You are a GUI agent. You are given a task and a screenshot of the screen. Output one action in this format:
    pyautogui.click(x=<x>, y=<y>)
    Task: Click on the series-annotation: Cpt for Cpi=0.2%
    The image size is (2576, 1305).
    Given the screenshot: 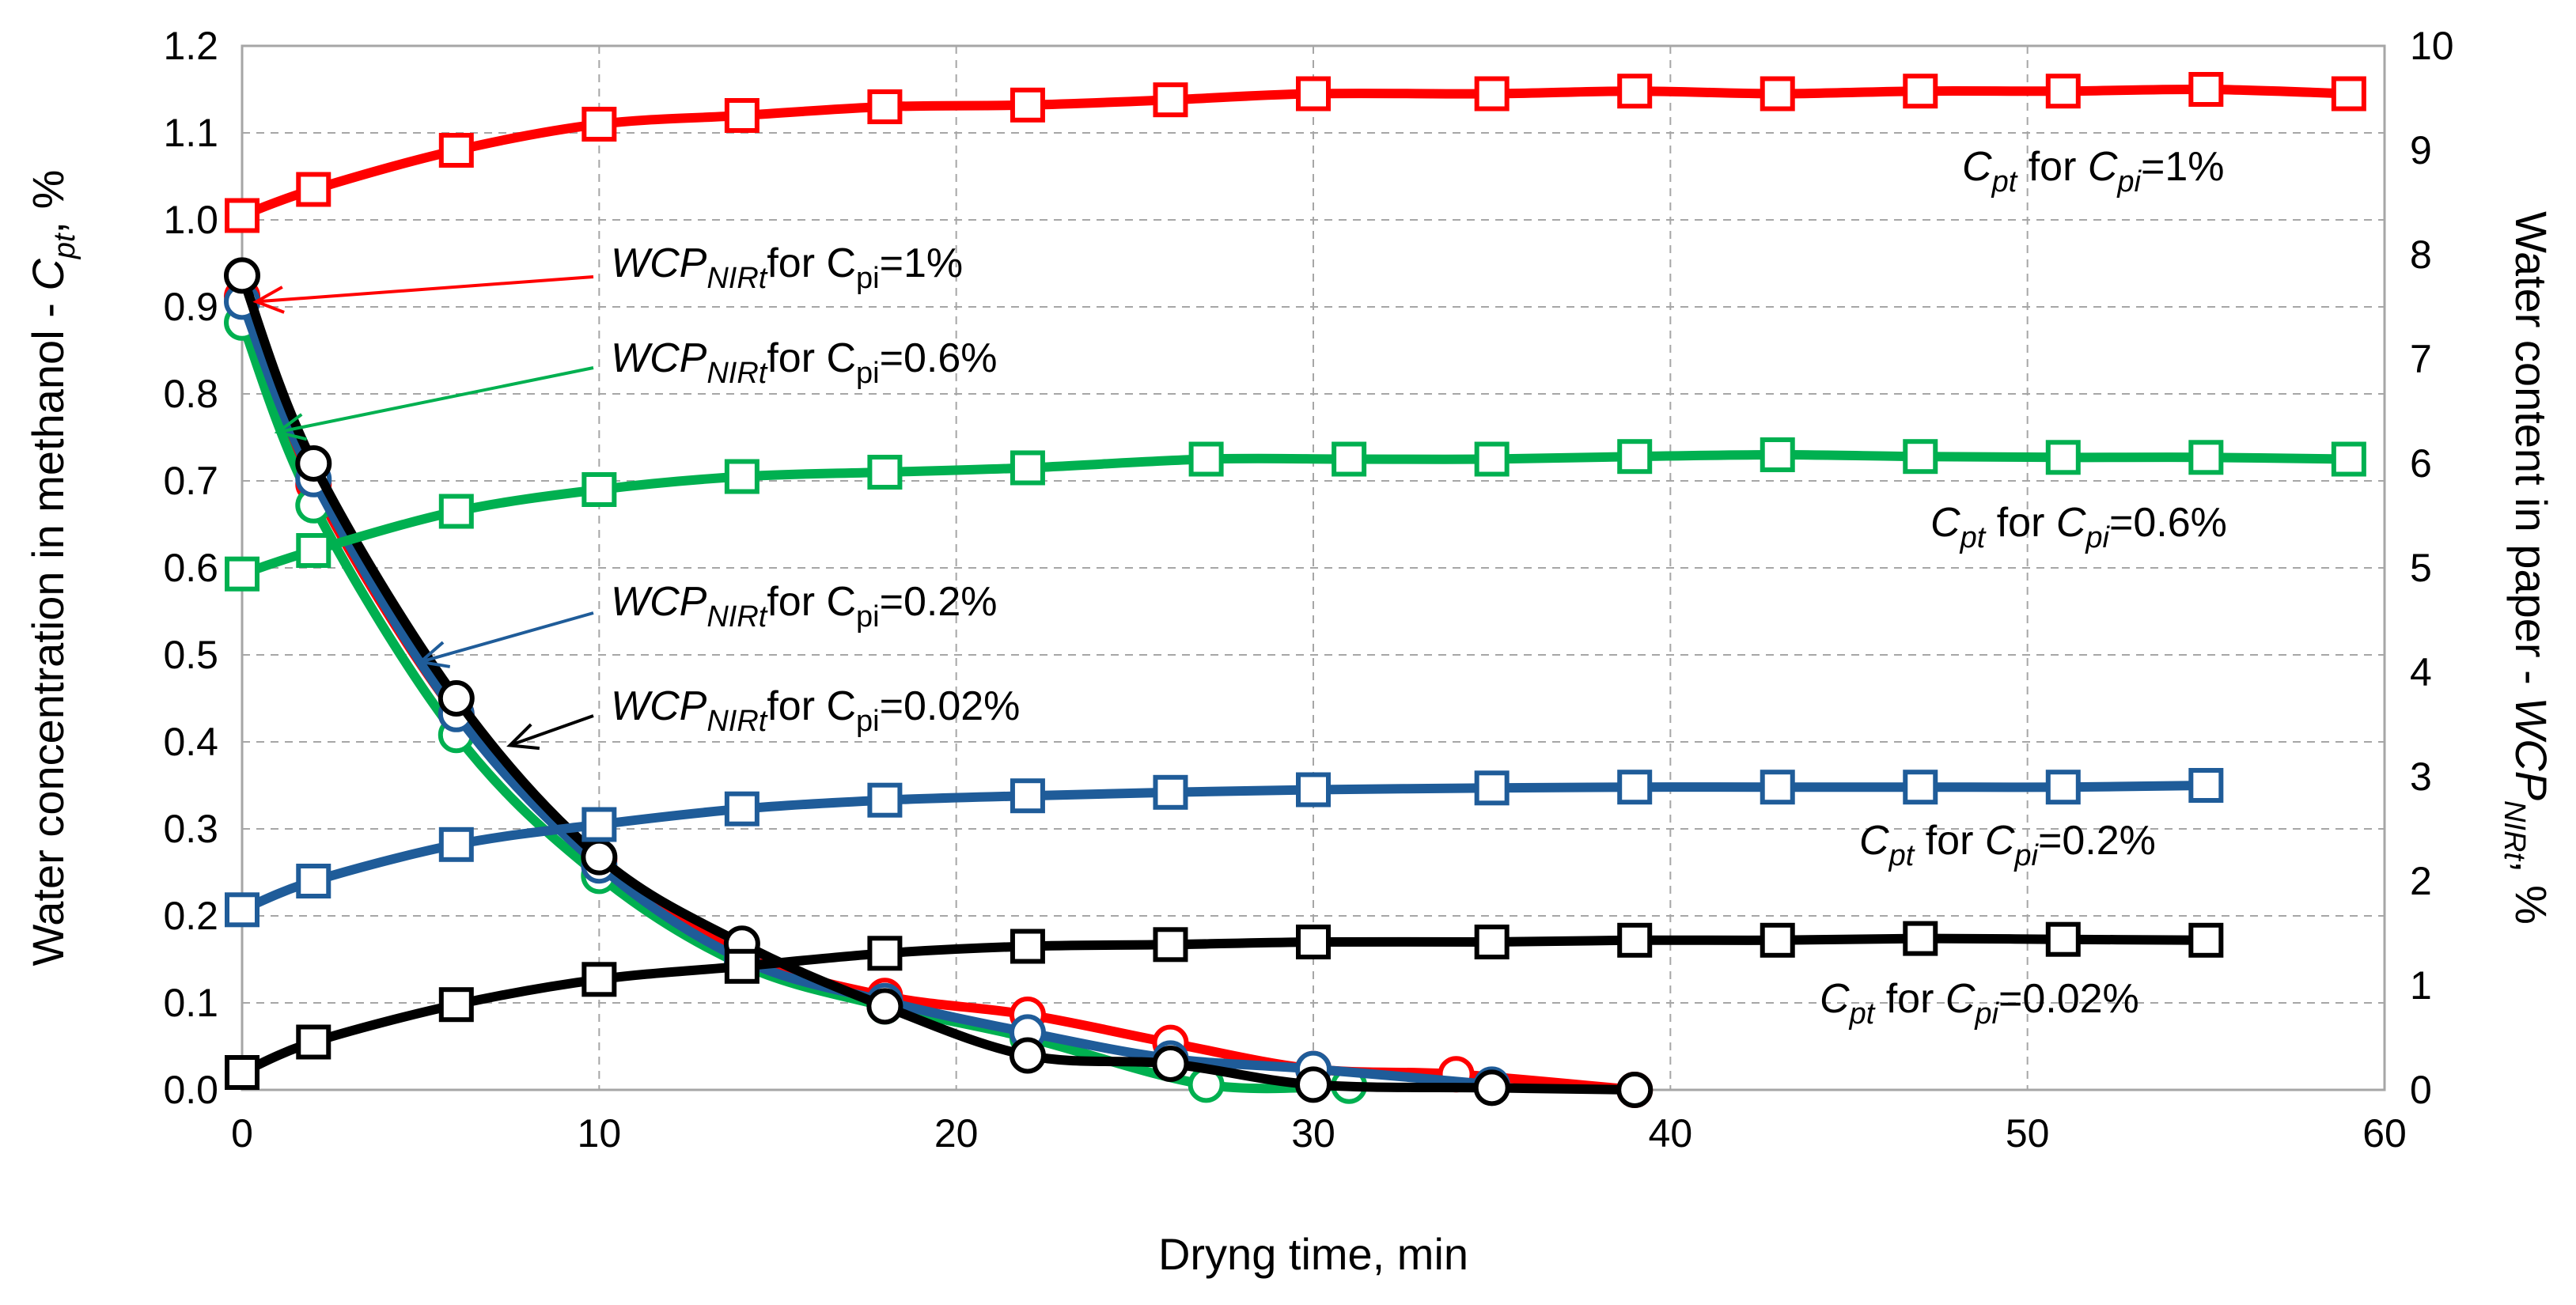 What is the action you would take?
    pyautogui.click(x=2007, y=845)
    